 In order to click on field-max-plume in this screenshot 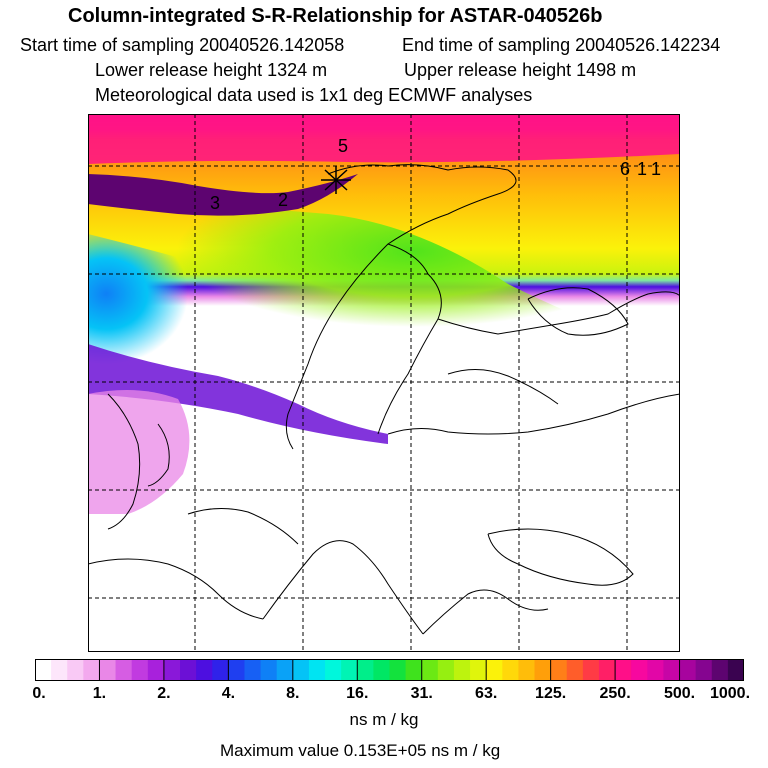, I will do `click(223, 195)`.